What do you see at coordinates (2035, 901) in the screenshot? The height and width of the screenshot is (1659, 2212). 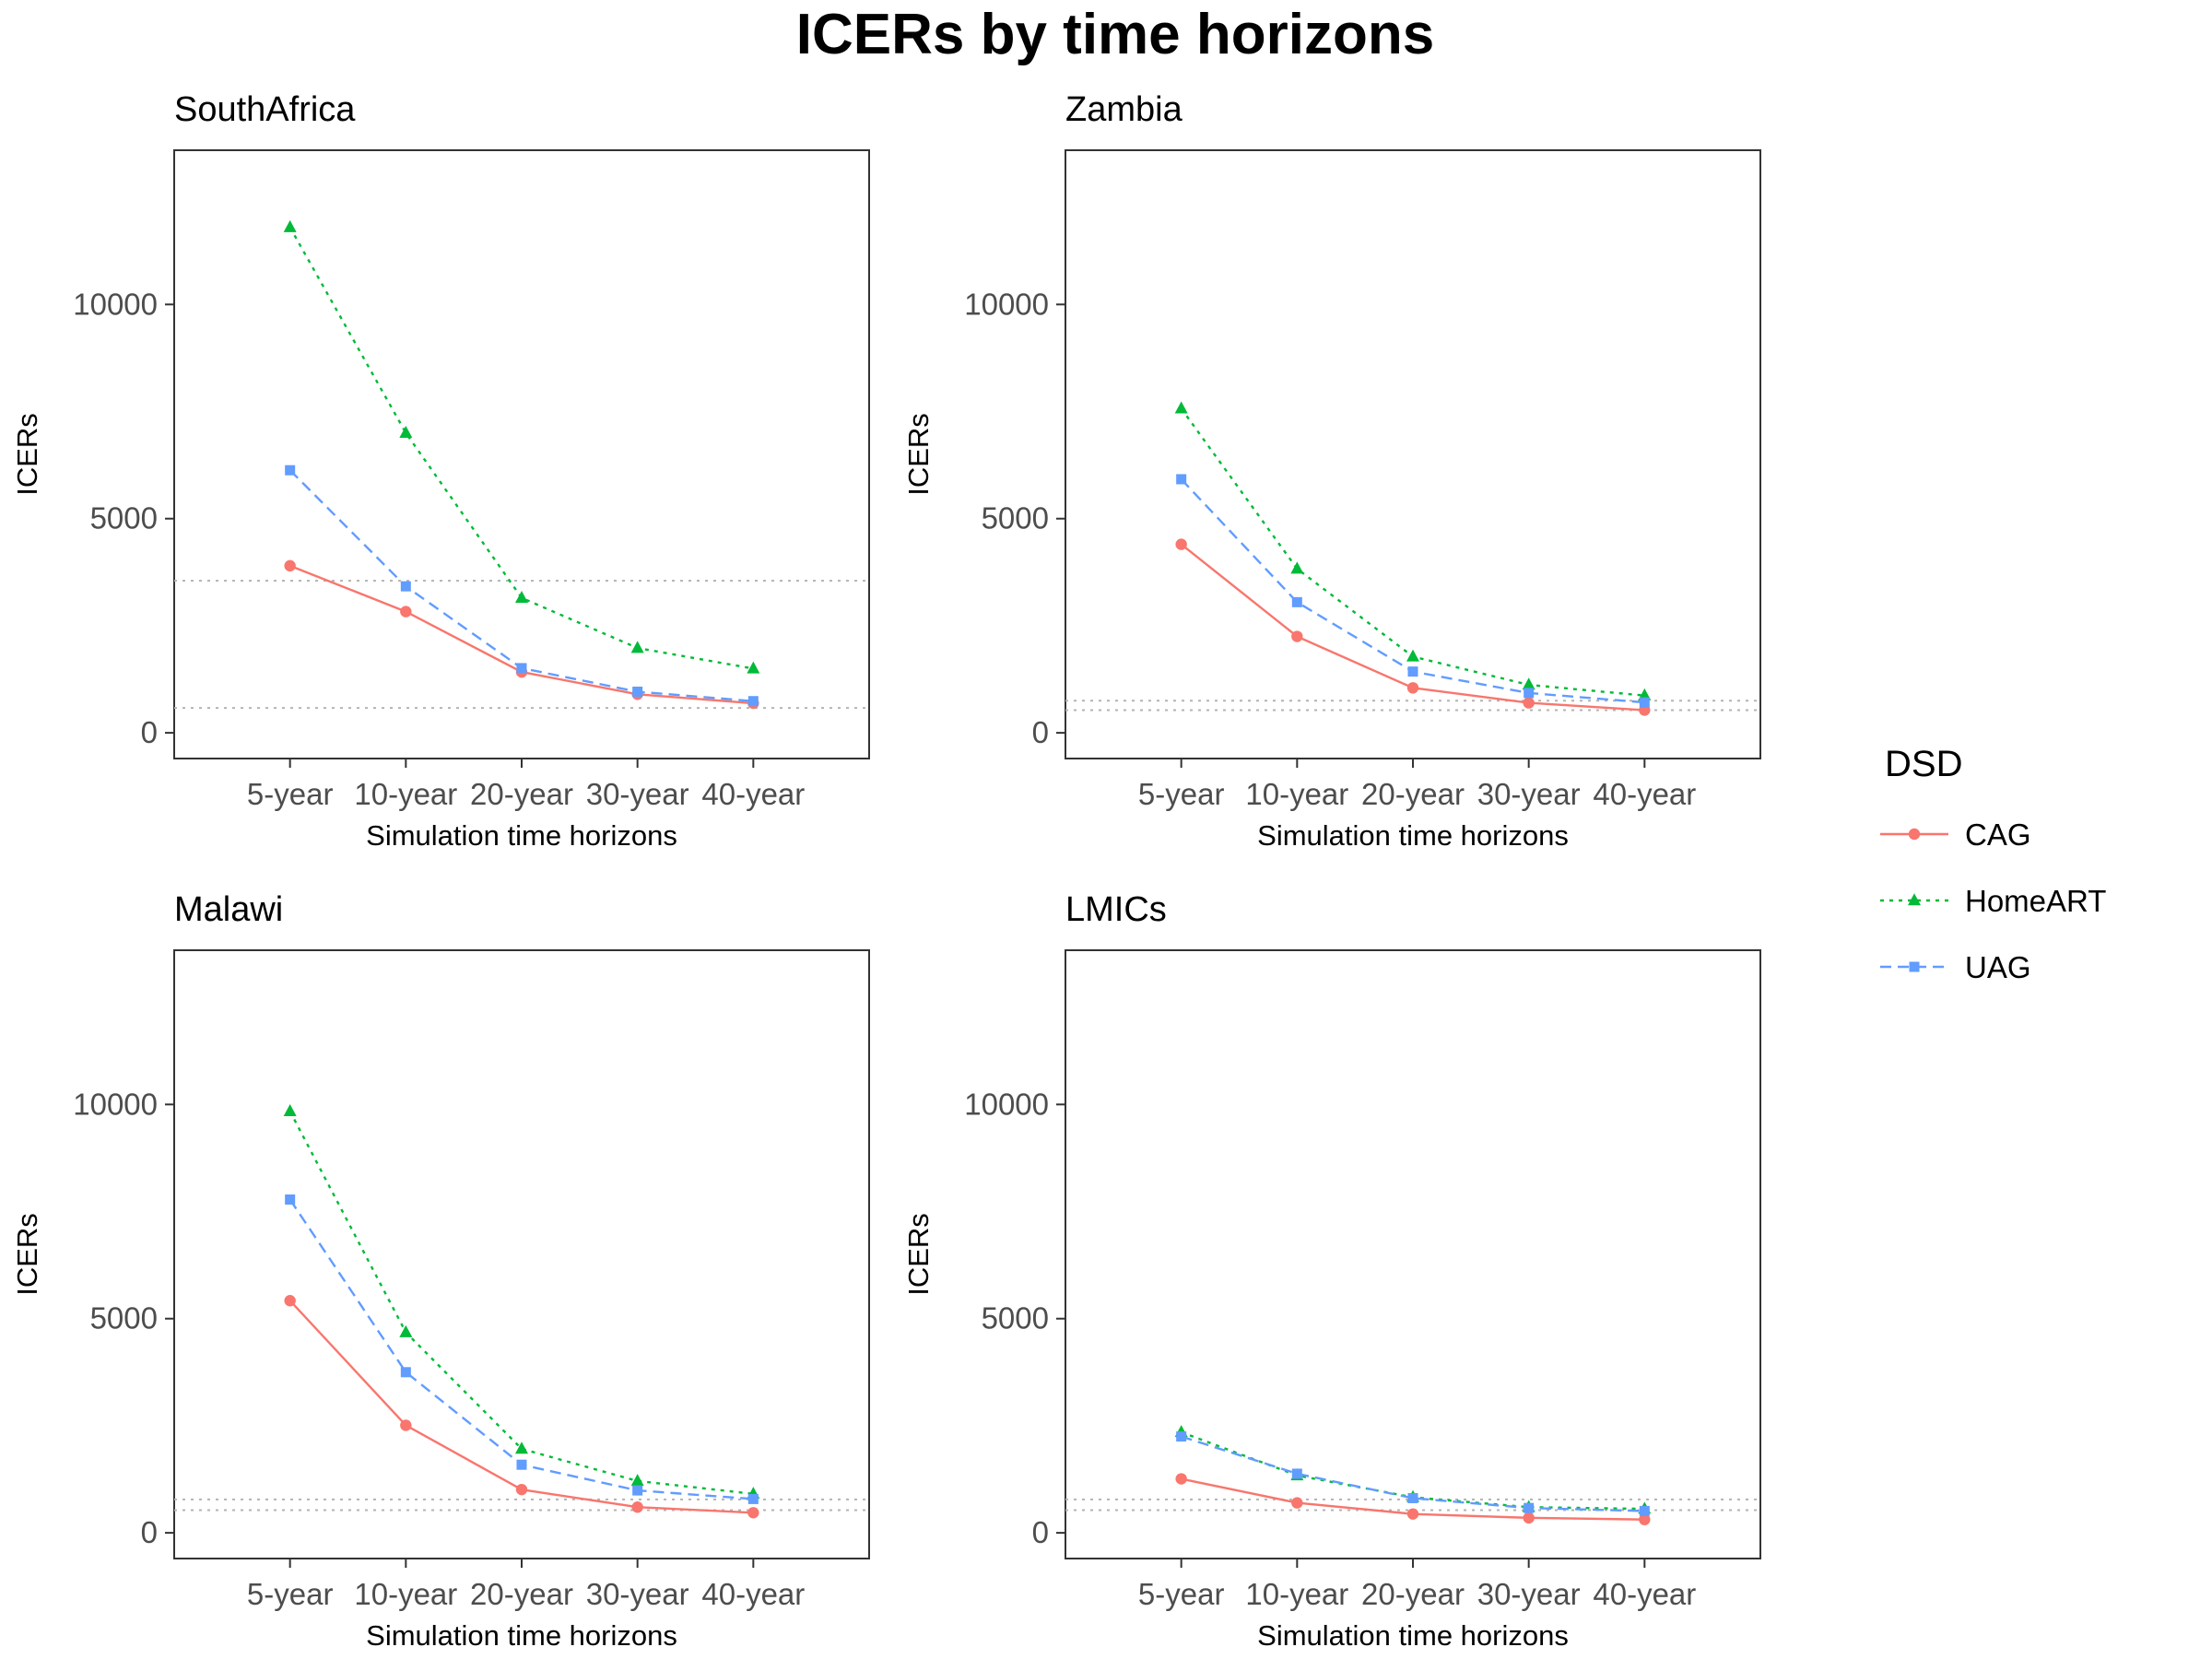 I see `legend-label: HomeART` at bounding box center [2035, 901].